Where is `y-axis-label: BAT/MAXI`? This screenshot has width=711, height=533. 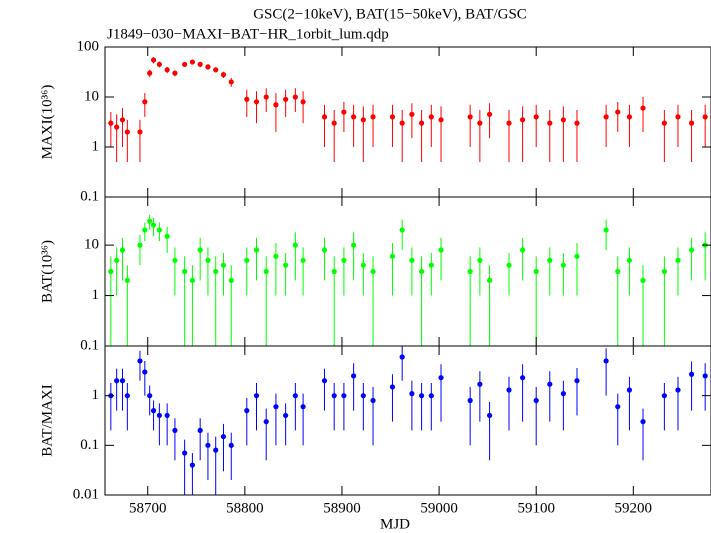 y-axis-label: BAT/MAXI is located at coordinates (47, 420).